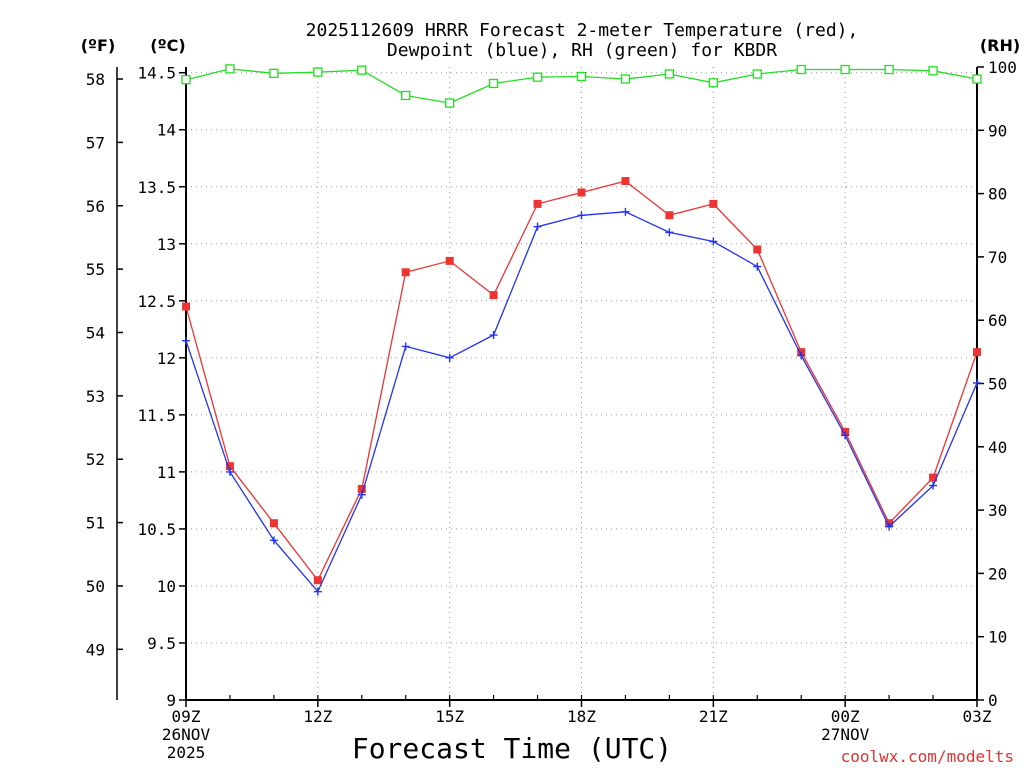  I want to click on celsius-tick-label: 10.5, so click(156, 529).